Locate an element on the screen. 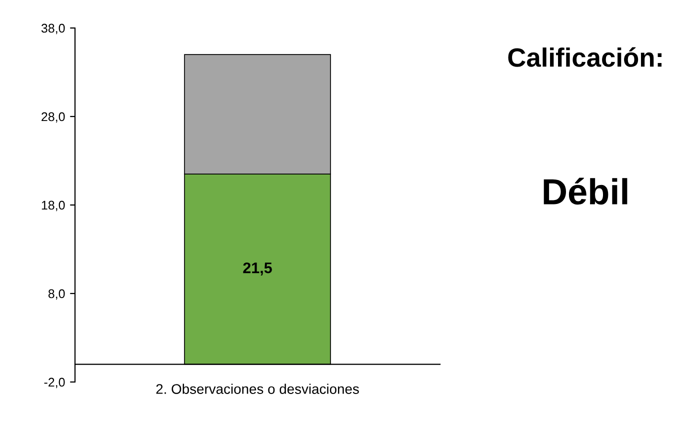 The image size is (693, 443). y-tick-label: 18,0 is located at coordinates (53, 206).